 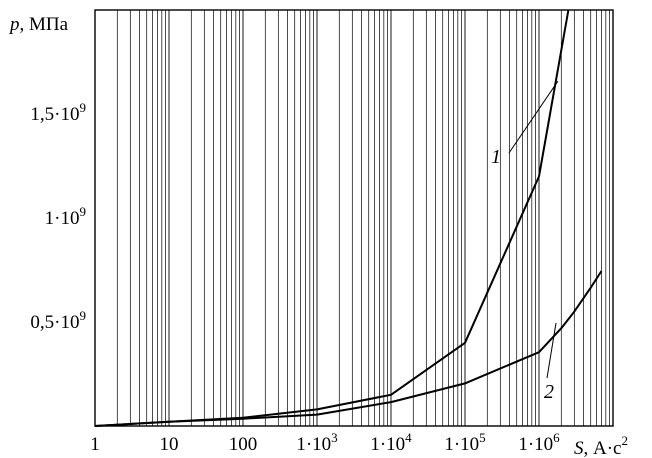 What do you see at coordinates (316, 442) in the screenshot?
I see `x-tick-label: 1·10³` at bounding box center [316, 442].